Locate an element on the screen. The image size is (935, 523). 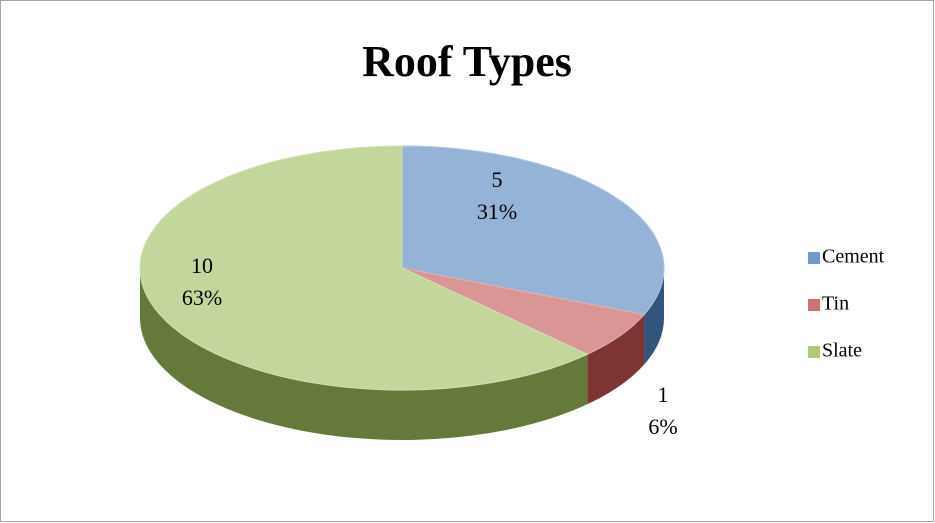
slice is located at coordinates (533, 230).